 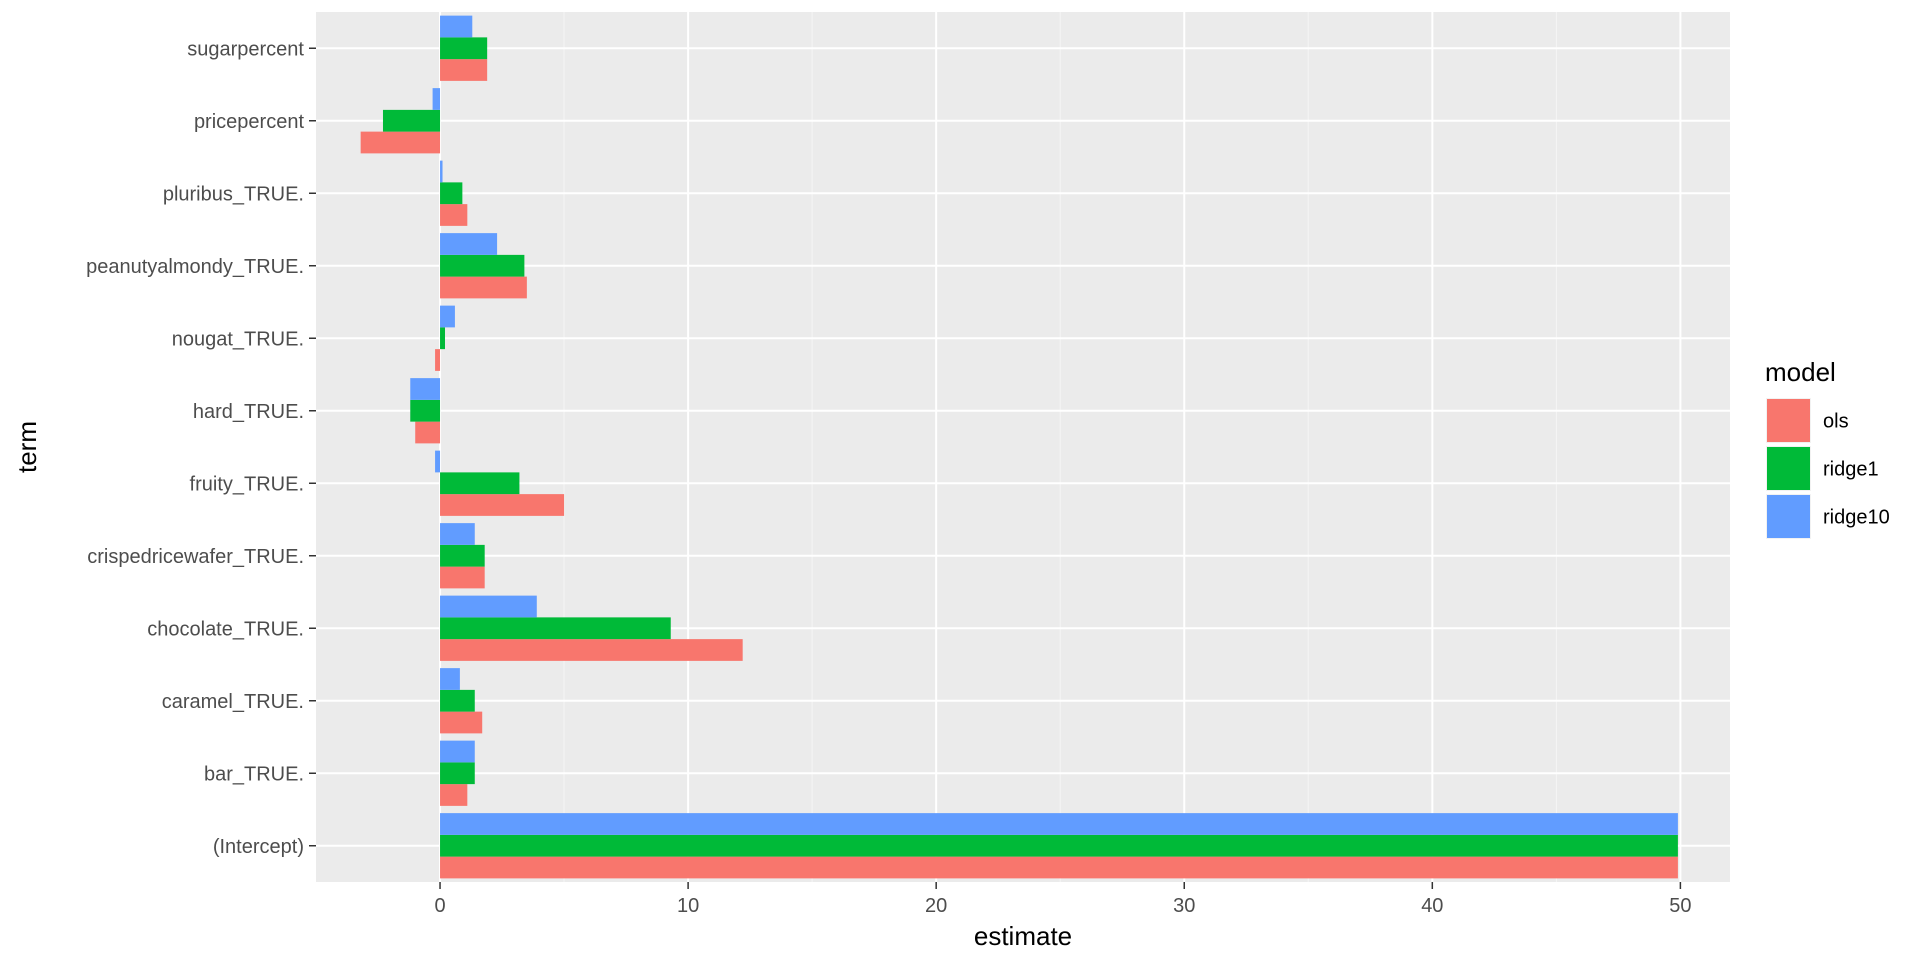 What do you see at coordinates (1788, 468) in the screenshot?
I see `legend-key-ridge1` at bounding box center [1788, 468].